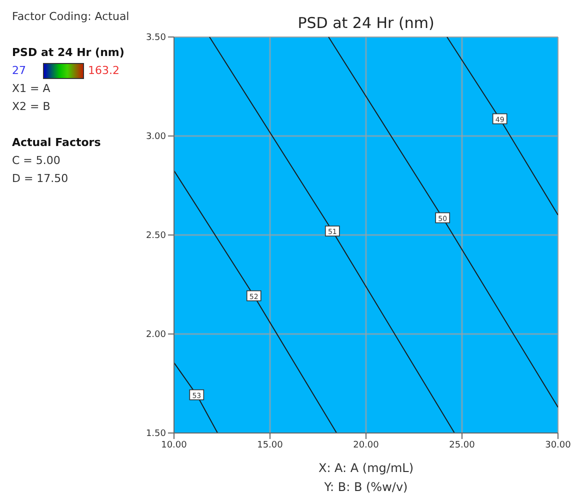 This screenshot has height=499, width=580. I want to click on x-tick-label: 15.00, so click(270, 445).